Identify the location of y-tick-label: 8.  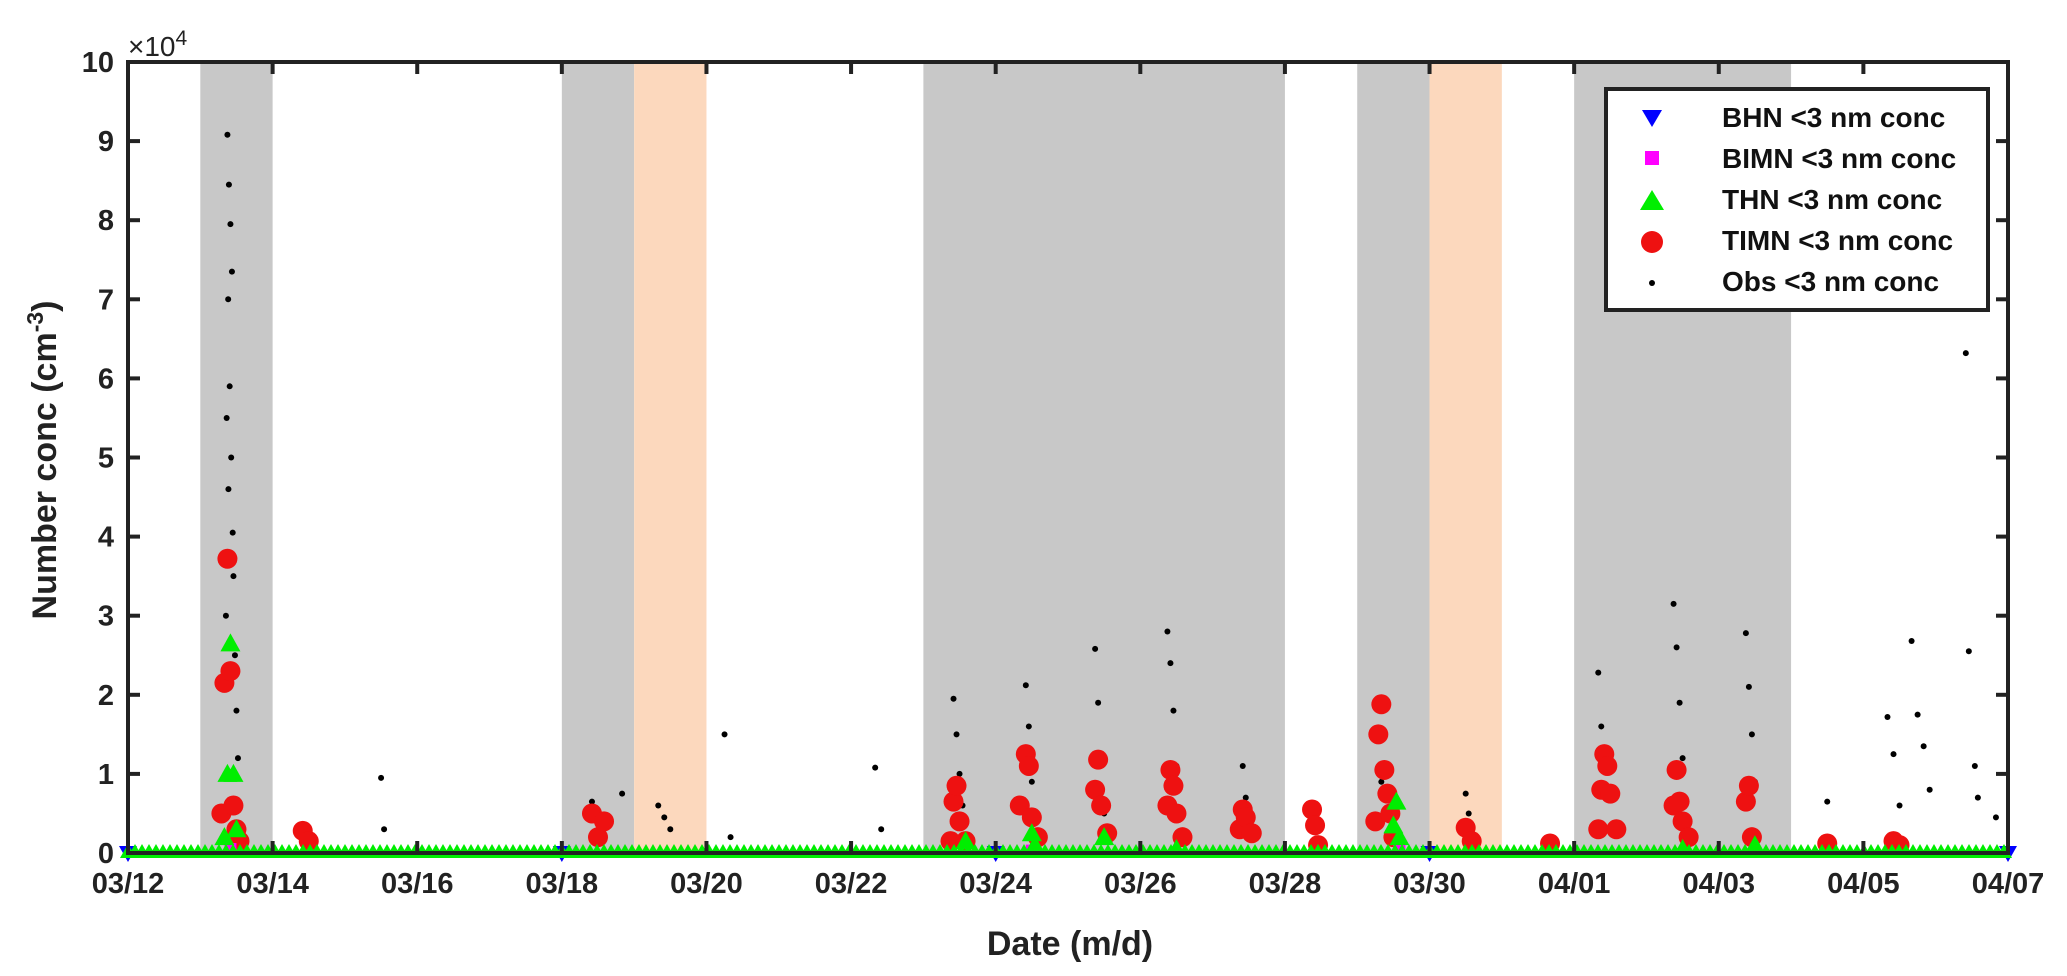
(106, 221).